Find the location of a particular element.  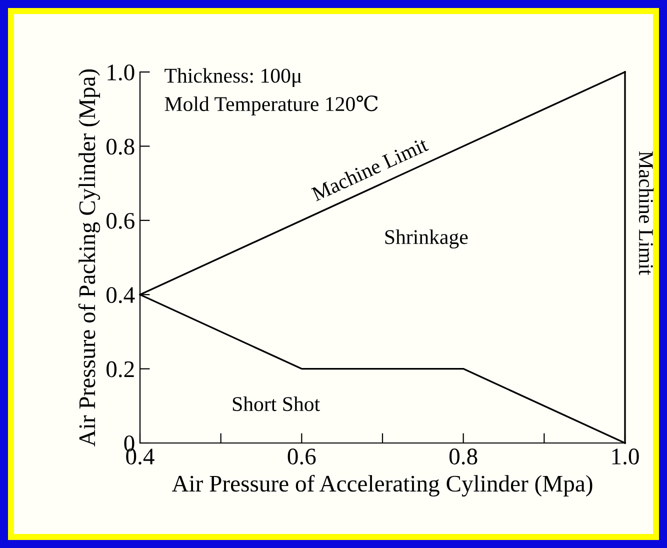

annotation: Short Shot is located at coordinates (276, 404).